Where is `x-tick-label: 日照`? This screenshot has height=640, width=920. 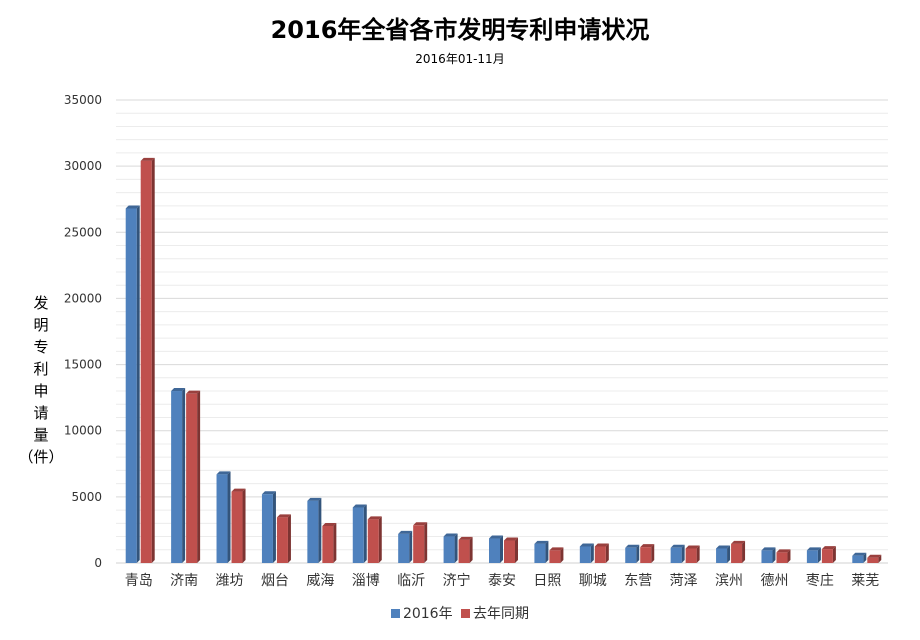
x-tick-label: 日照 is located at coordinates (547, 581).